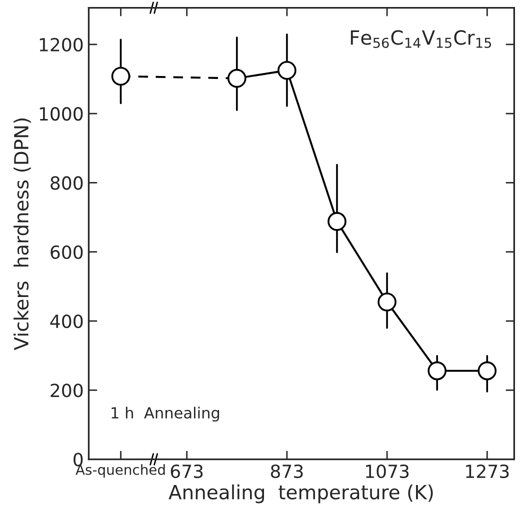  Describe the element at coordinates (66, 321) in the screenshot. I see `y-tick-label: 400` at that location.